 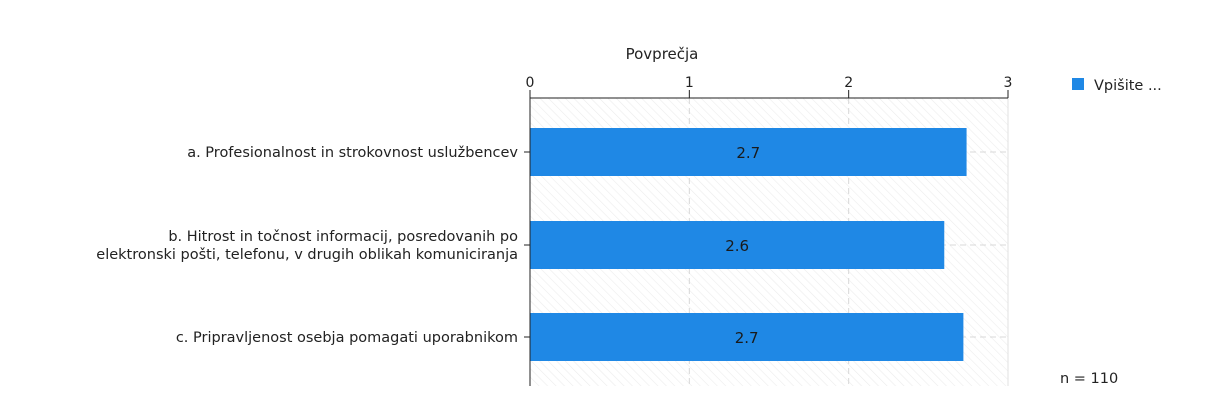 What do you see at coordinates (530, 83) in the screenshot?
I see `tick-label: 0` at bounding box center [530, 83].